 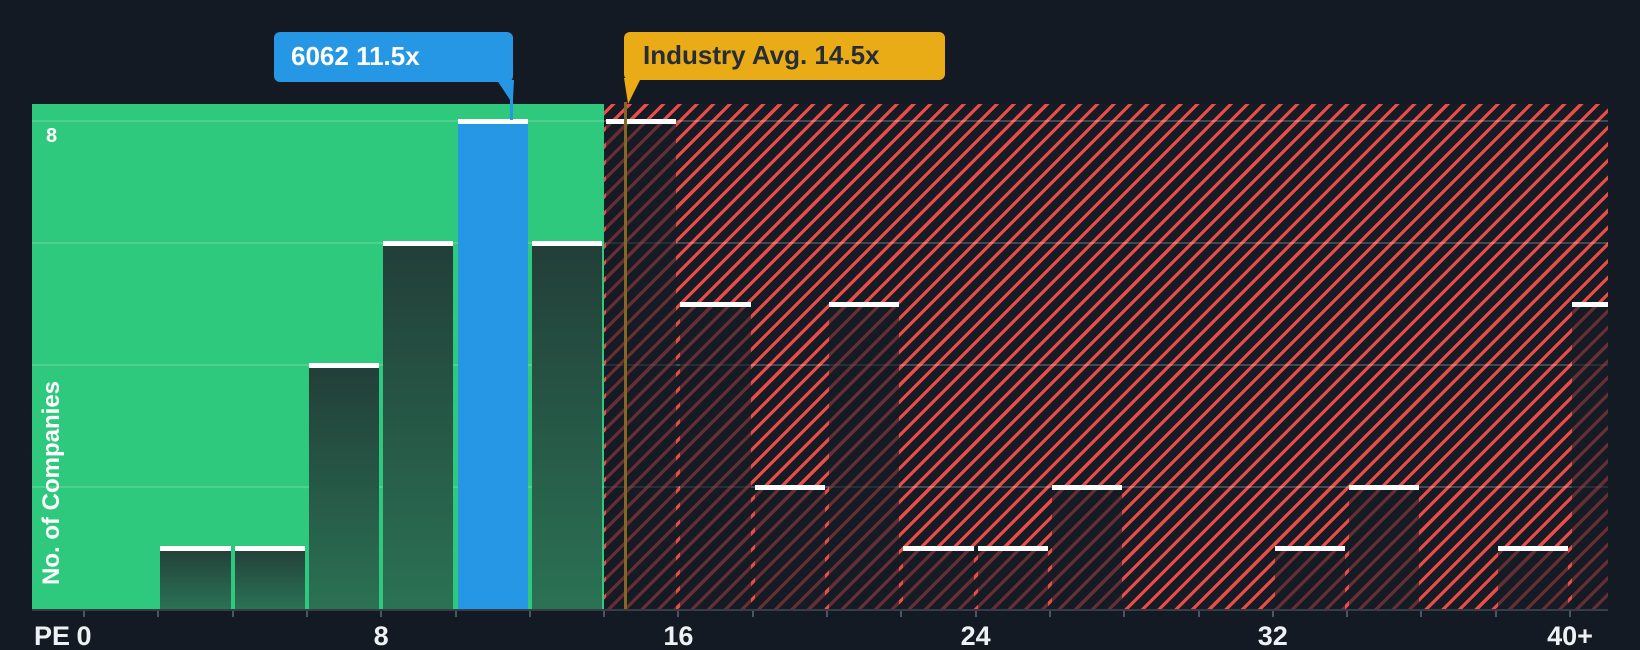 What do you see at coordinates (84, 635) in the screenshot?
I see `x-axis-label-0: 0` at bounding box center [84, 635].